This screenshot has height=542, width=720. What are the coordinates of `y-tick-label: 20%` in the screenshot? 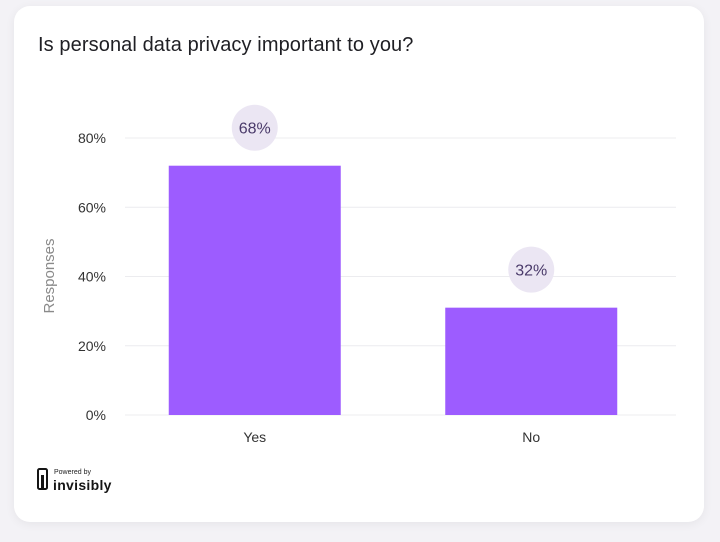 It's located at (92, 346).